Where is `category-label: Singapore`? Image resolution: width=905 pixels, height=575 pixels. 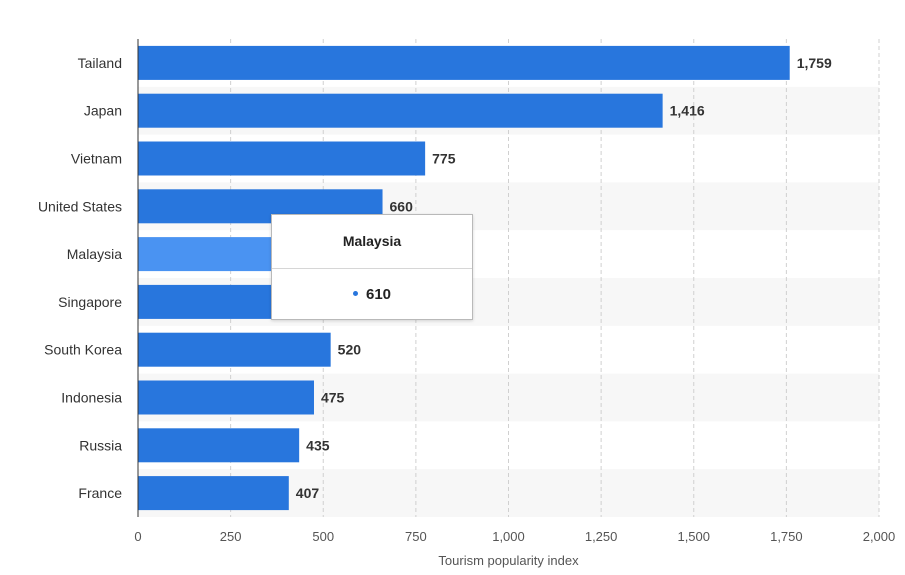
category-label: Singapore is located at coordinates (90, 302).